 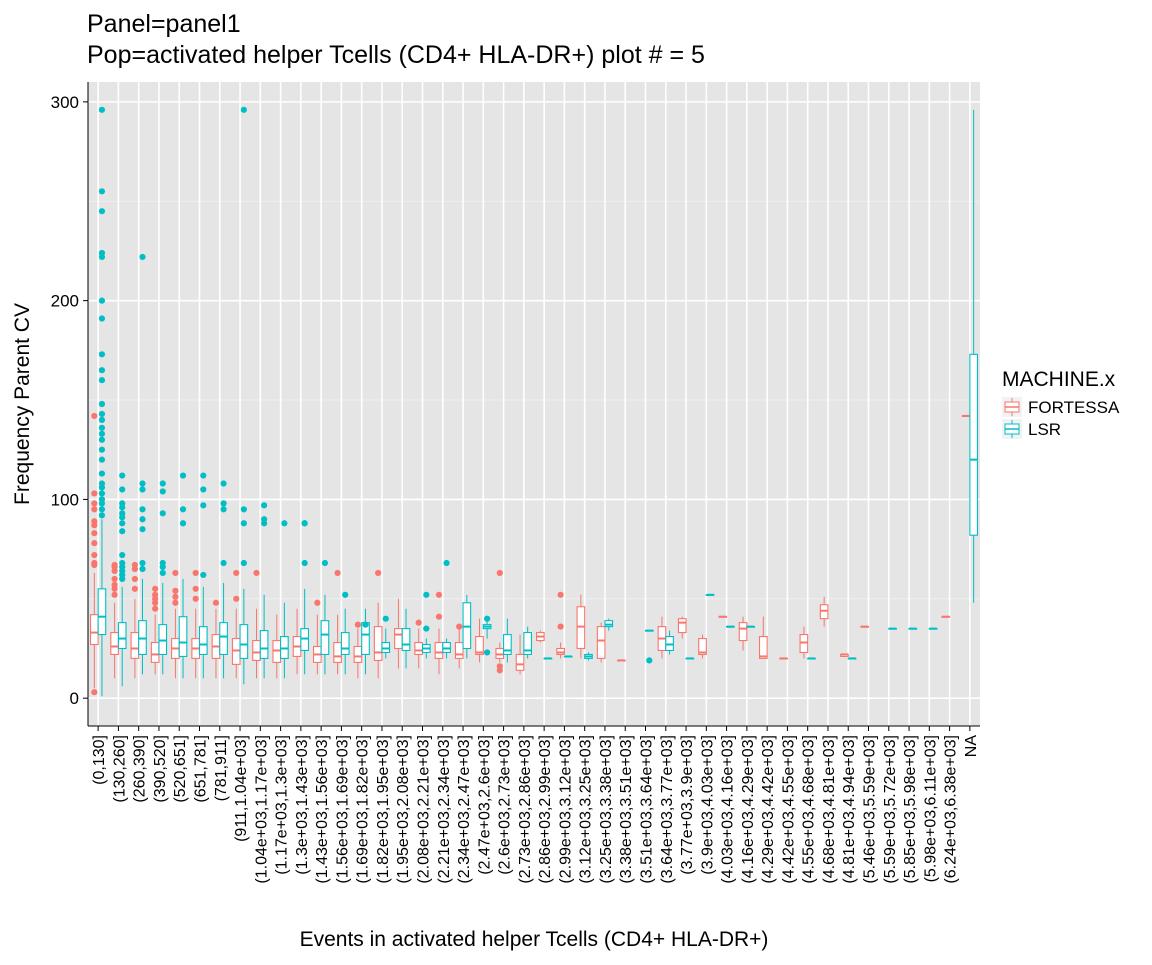 What do you see at coordinates (99, 760) in the screenshot?
I see `x-tick-label: (0,130]` at bounding box center [99, 760].